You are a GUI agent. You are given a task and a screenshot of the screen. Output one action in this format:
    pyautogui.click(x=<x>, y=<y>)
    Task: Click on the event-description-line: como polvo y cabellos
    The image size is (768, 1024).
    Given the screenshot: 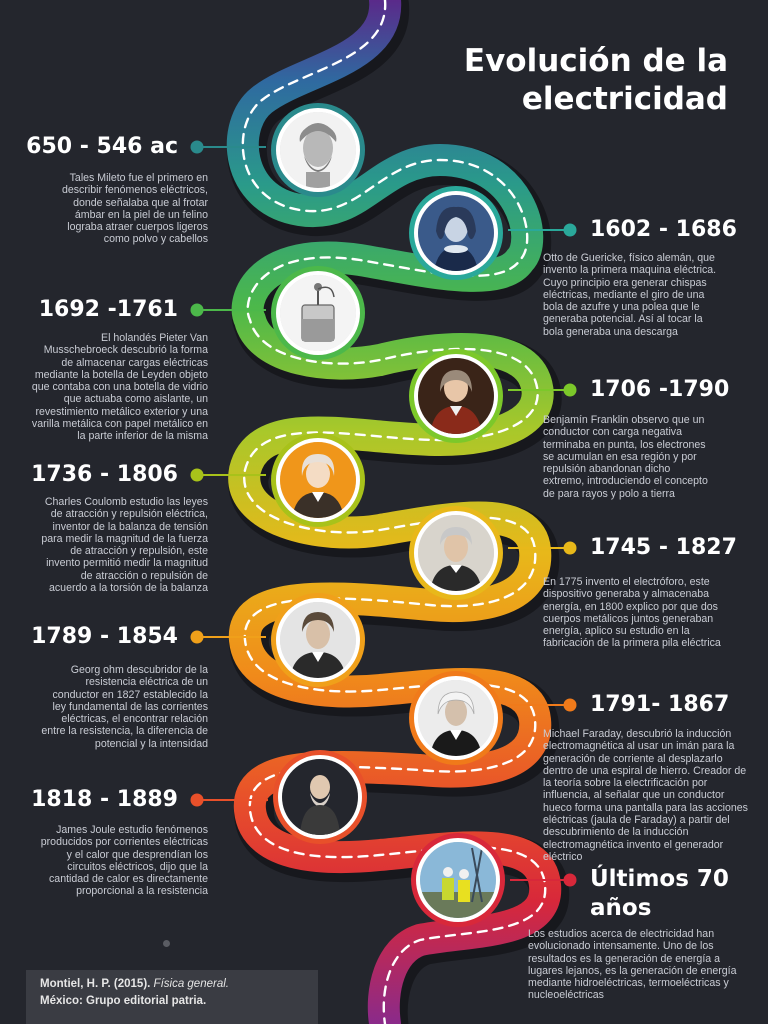 What is the action you would take?
    pyautogui.click(x=155, y=239)
    